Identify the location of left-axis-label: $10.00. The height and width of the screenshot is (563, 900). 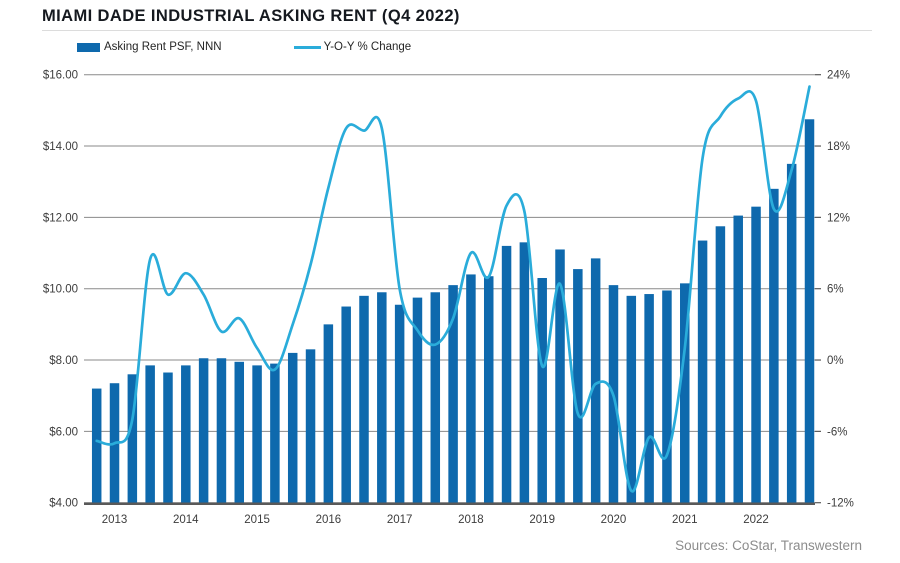
(60, 290).